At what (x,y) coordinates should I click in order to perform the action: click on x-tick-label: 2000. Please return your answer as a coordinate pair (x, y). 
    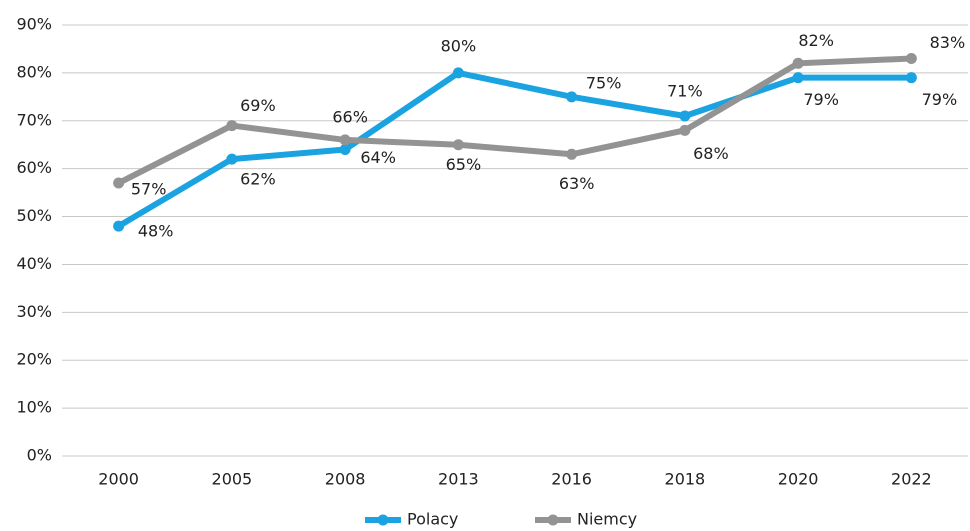
    Looking at the image, I should click on (118, 479).